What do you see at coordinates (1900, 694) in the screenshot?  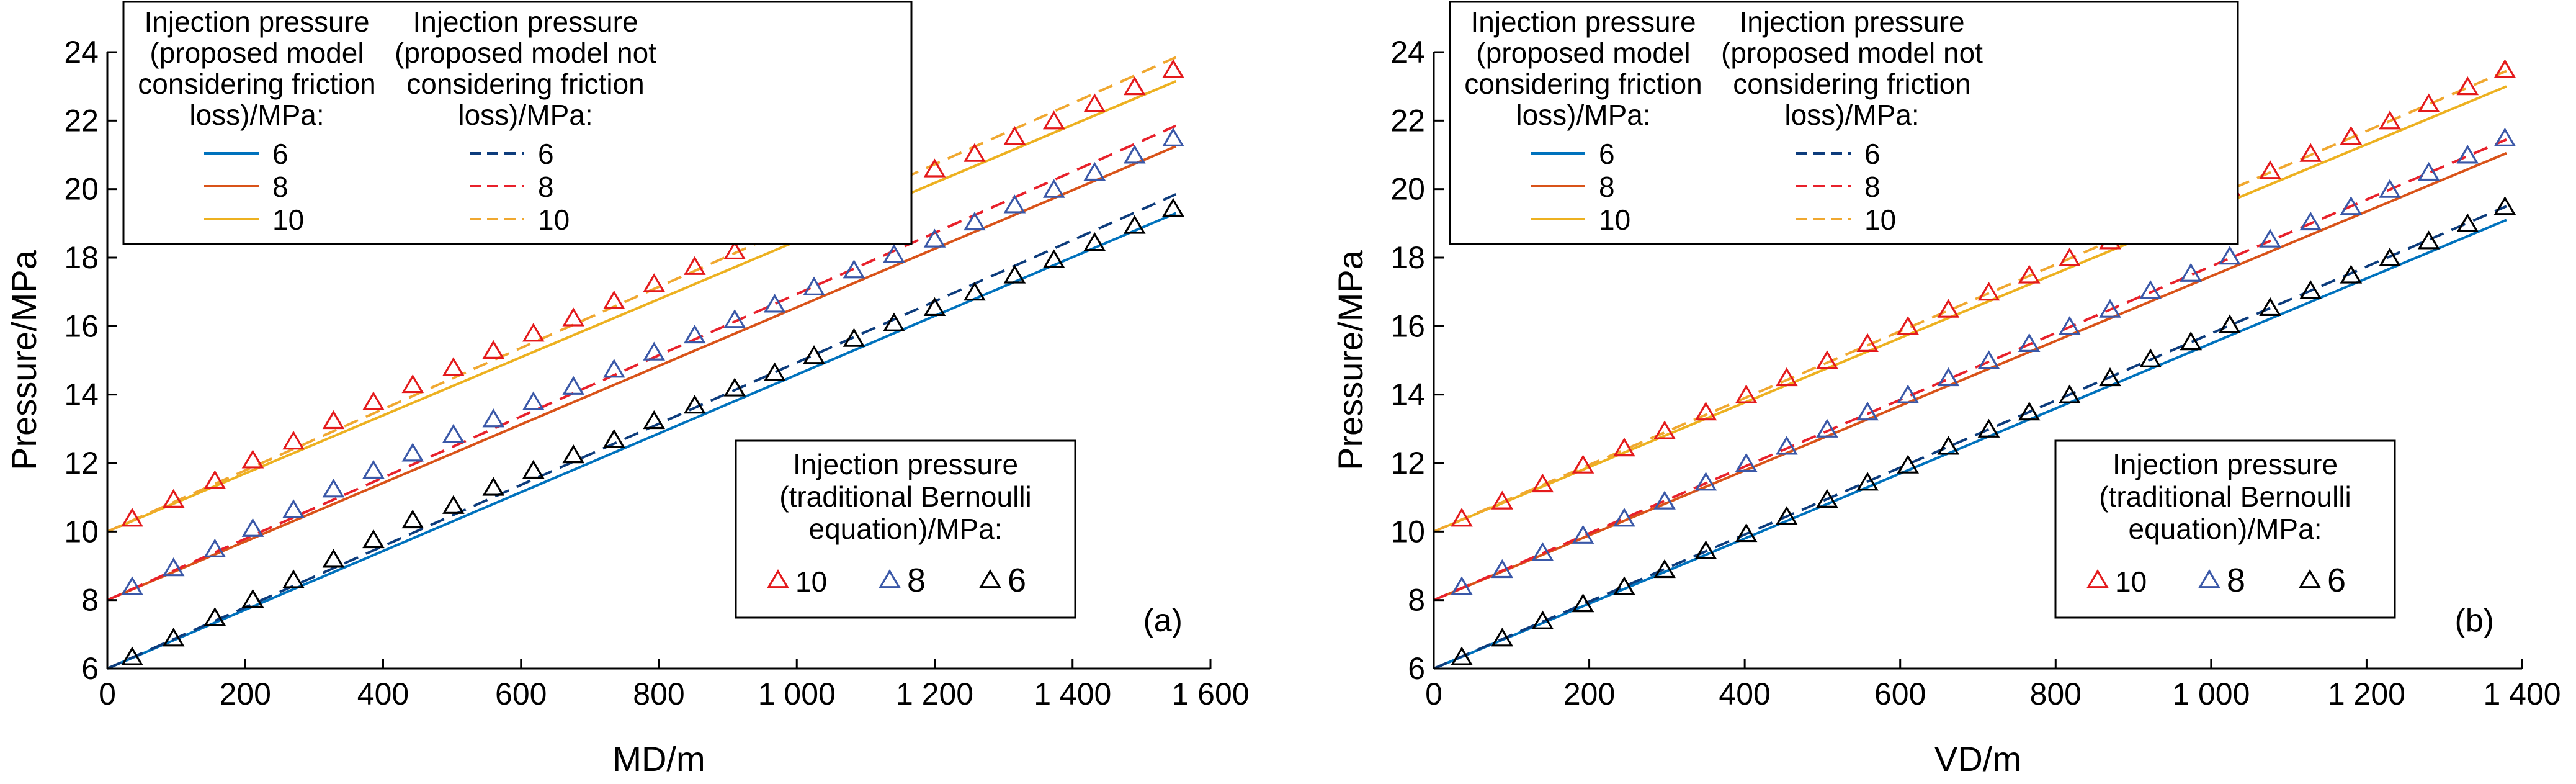 I see `x-tick-label: 600` at bounding box center [1900, 694].